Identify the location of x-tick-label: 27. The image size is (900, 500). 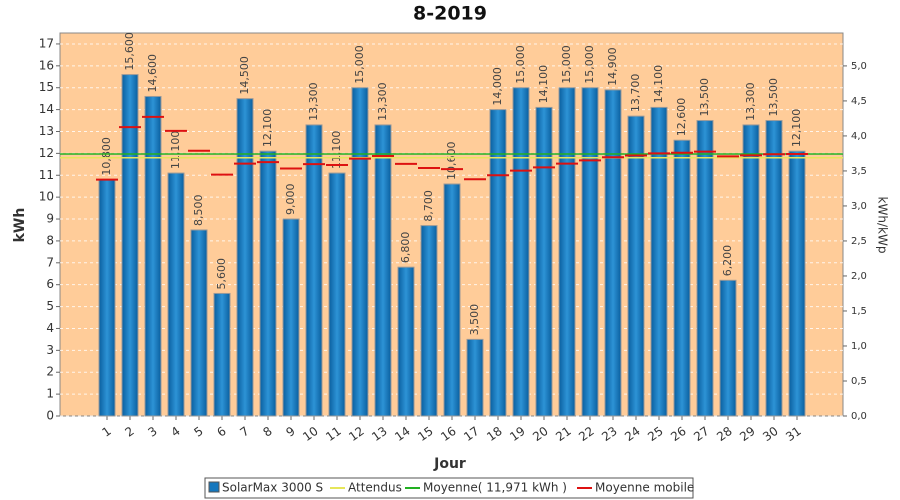
(701, 434).